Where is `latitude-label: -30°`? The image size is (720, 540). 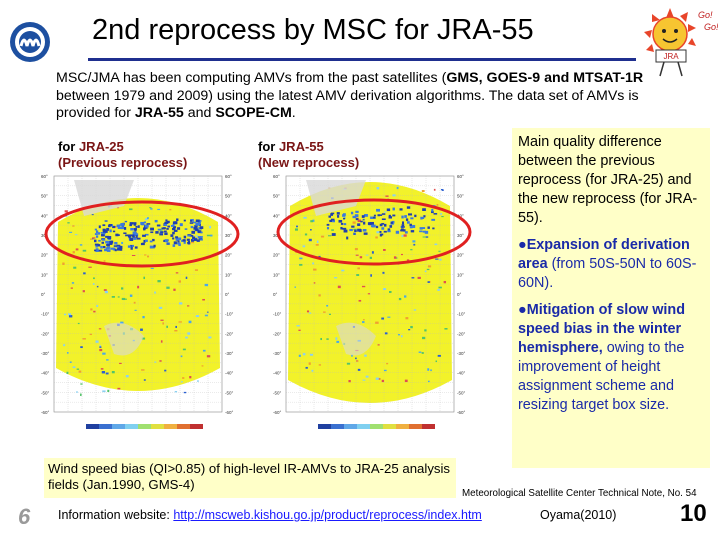 latitude-label: -30° is located at coordinates (45, 353).